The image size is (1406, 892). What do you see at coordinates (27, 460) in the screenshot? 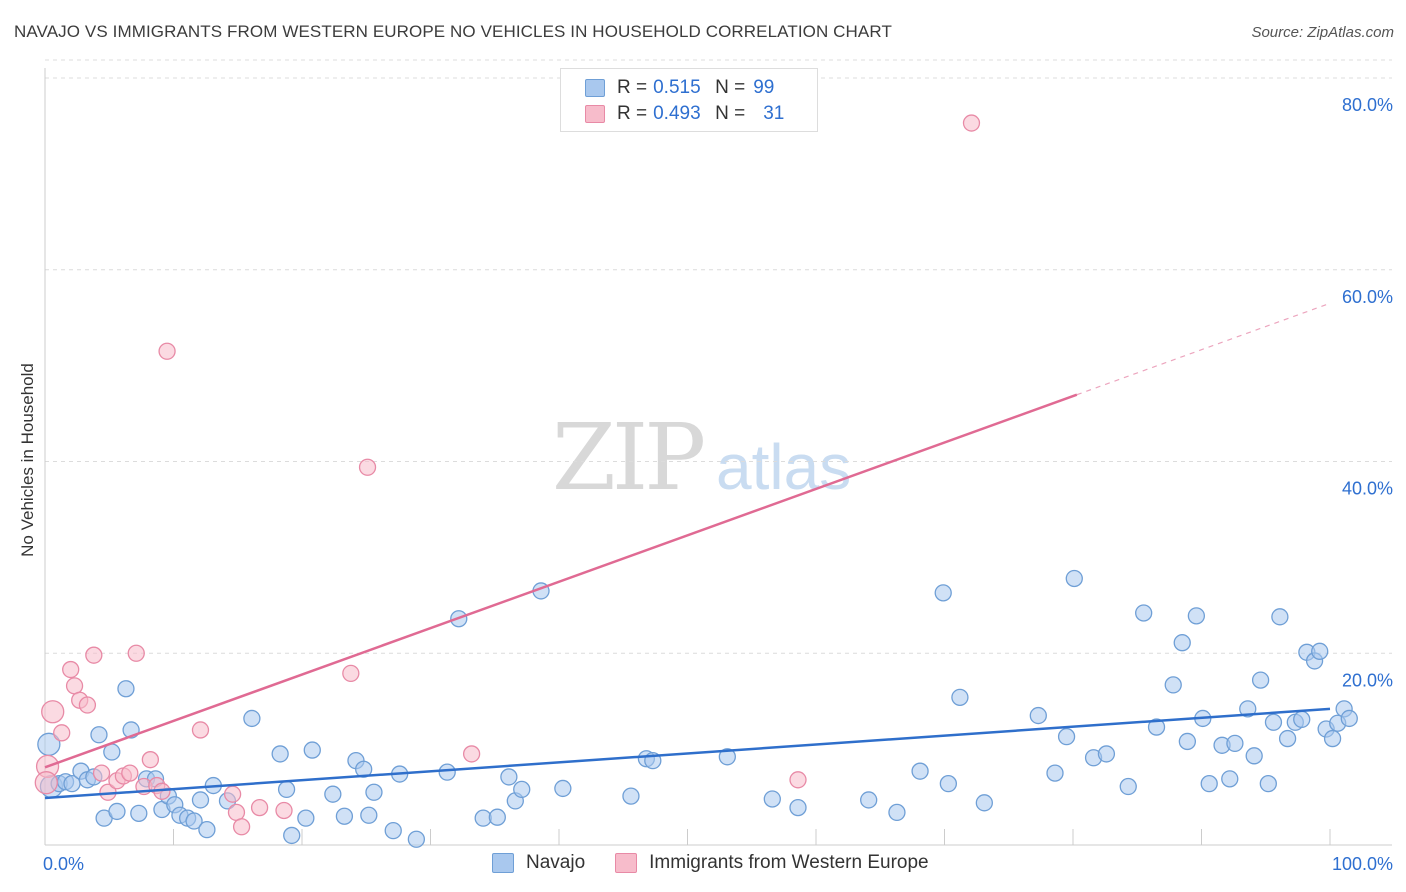
I see `y-axis-label: No Vehicles in Household` at bounding box center [27, 460].